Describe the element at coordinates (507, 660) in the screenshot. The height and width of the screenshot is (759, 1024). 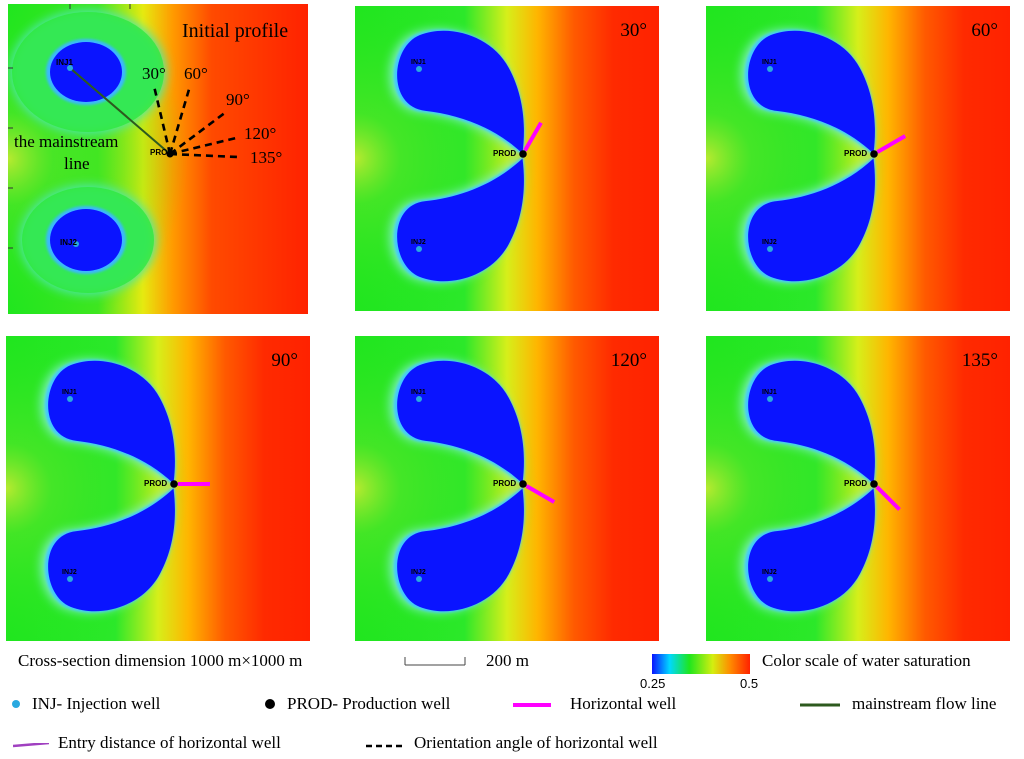
I see `scale-bar-label: 200 m` at that location.